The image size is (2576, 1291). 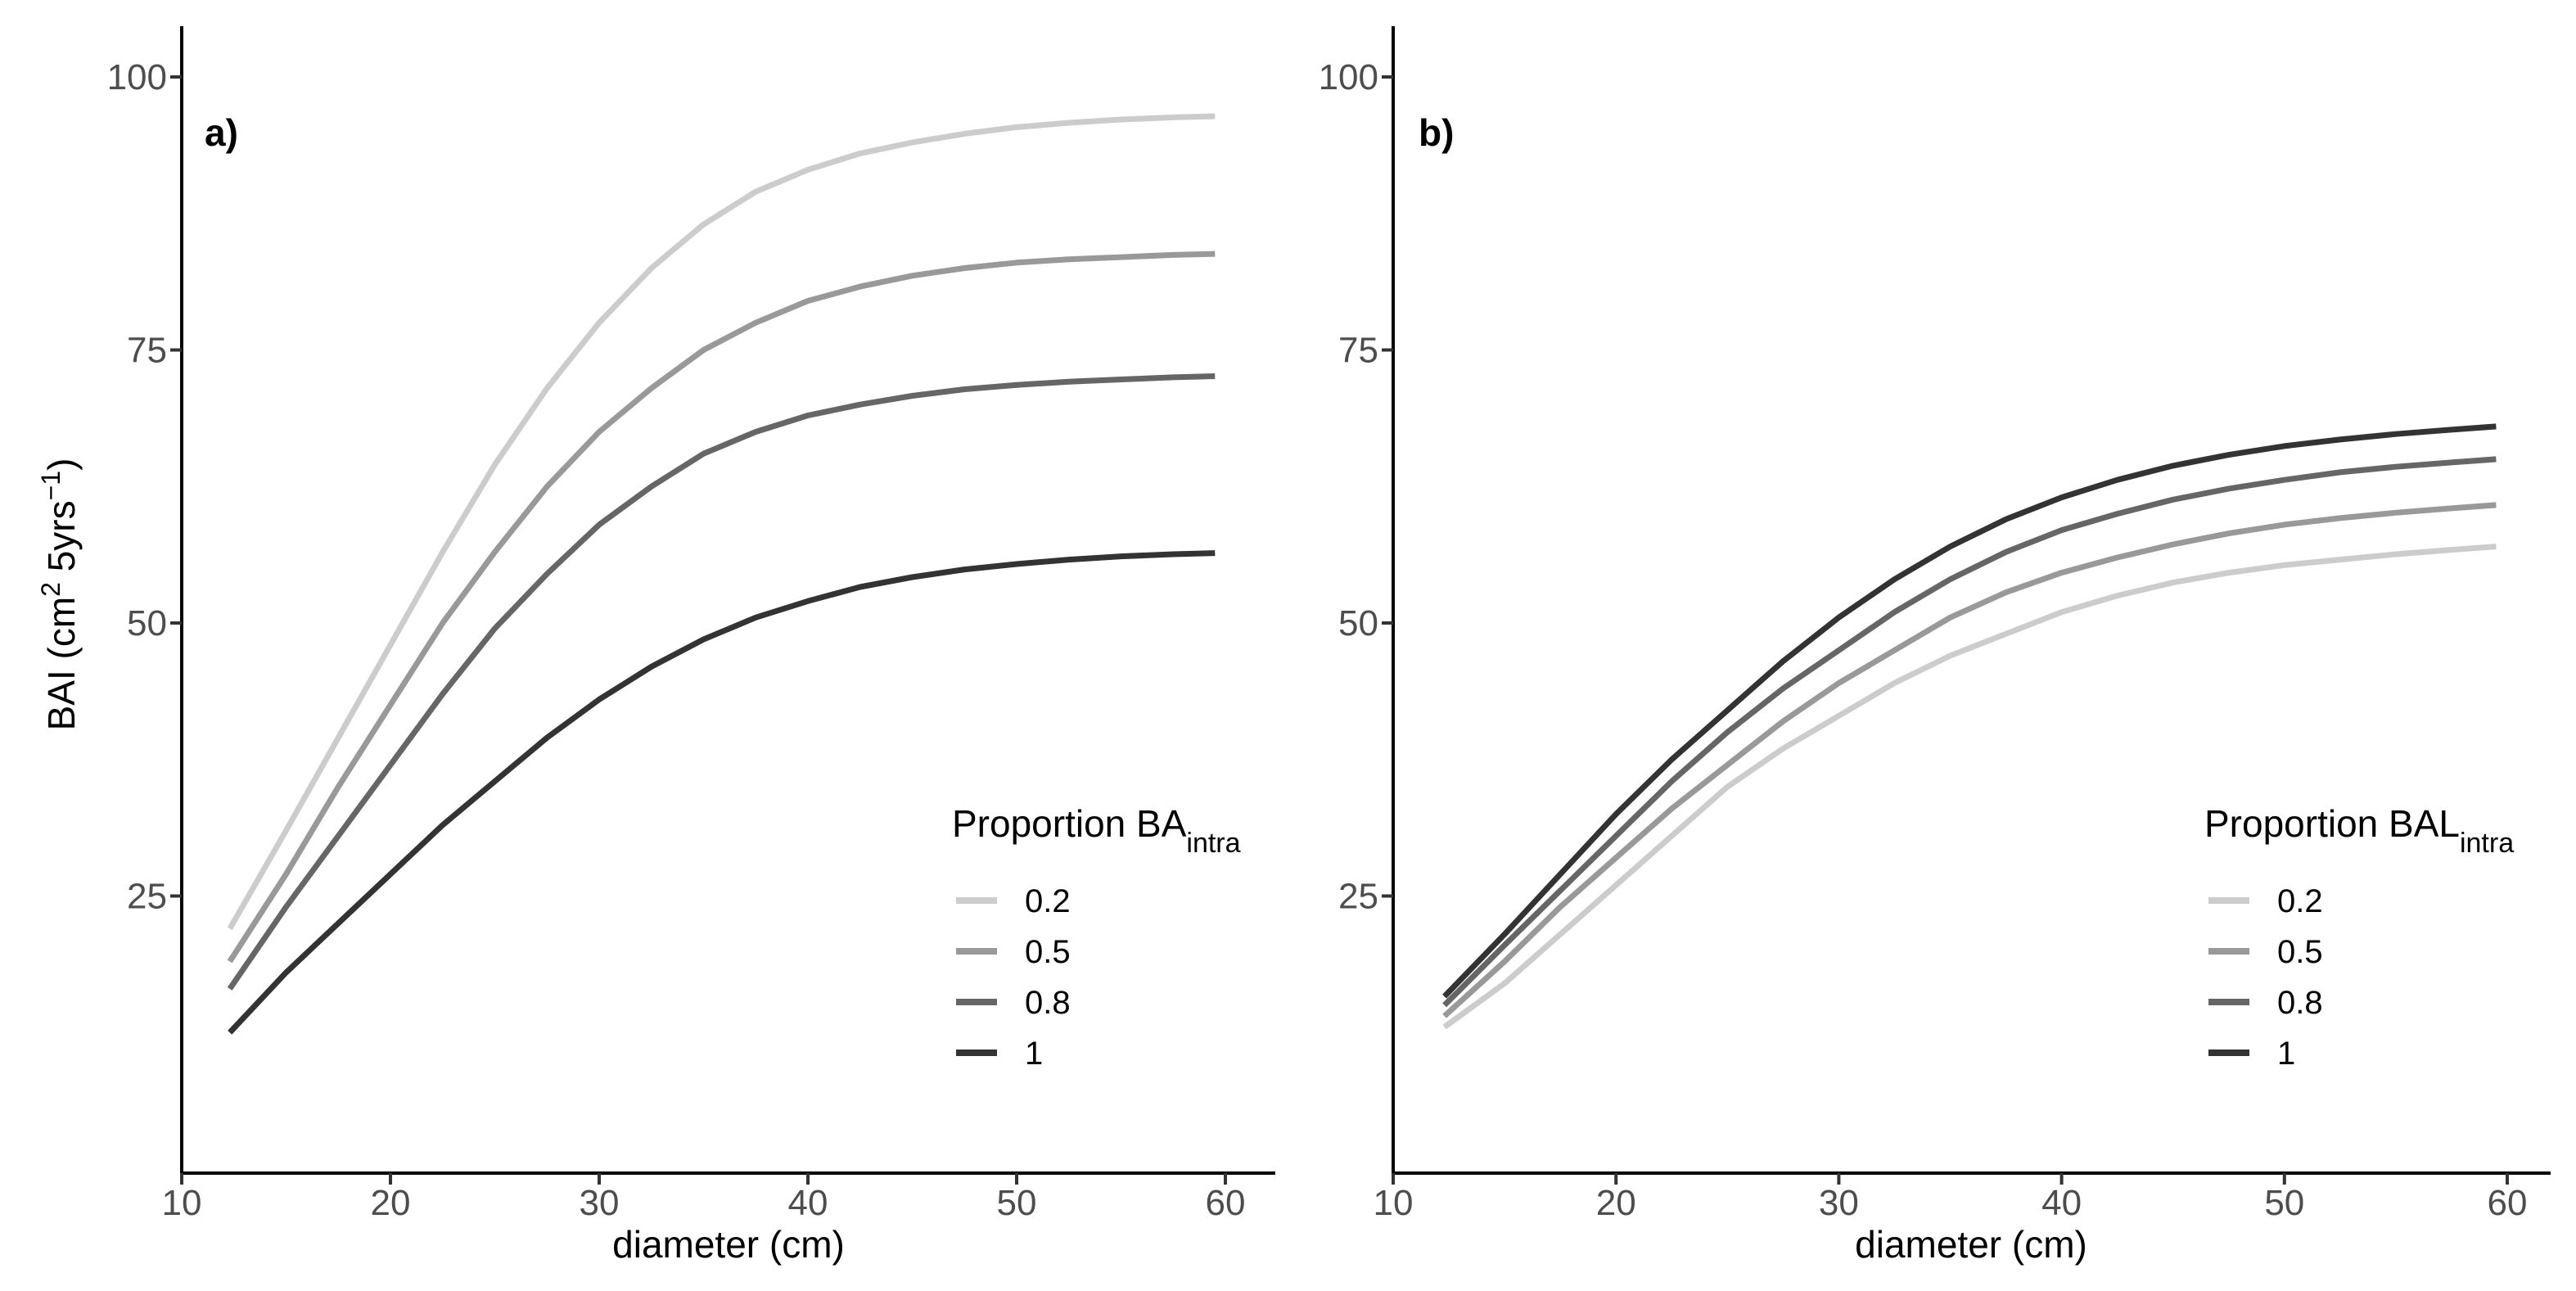 I want to click on panel-b-x-axis-title: diameter (cm), so click(x=1971, y=1244).